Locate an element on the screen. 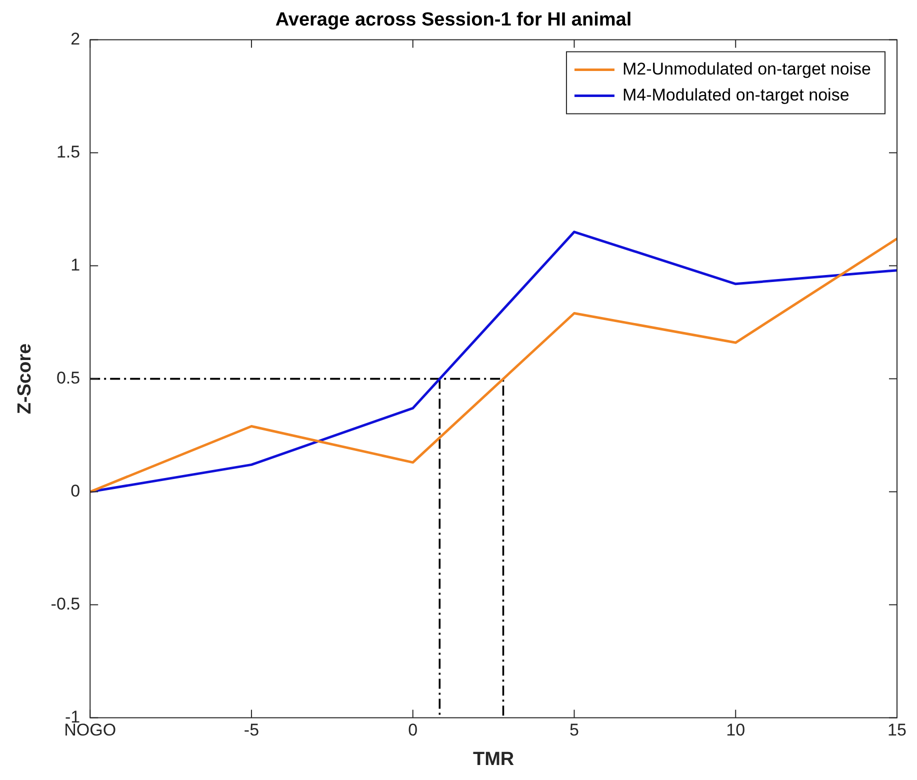 Image resolution: width=917 pixels, height=780 pixels. x-axis-title: TMR is located at coordinates (493, 759).